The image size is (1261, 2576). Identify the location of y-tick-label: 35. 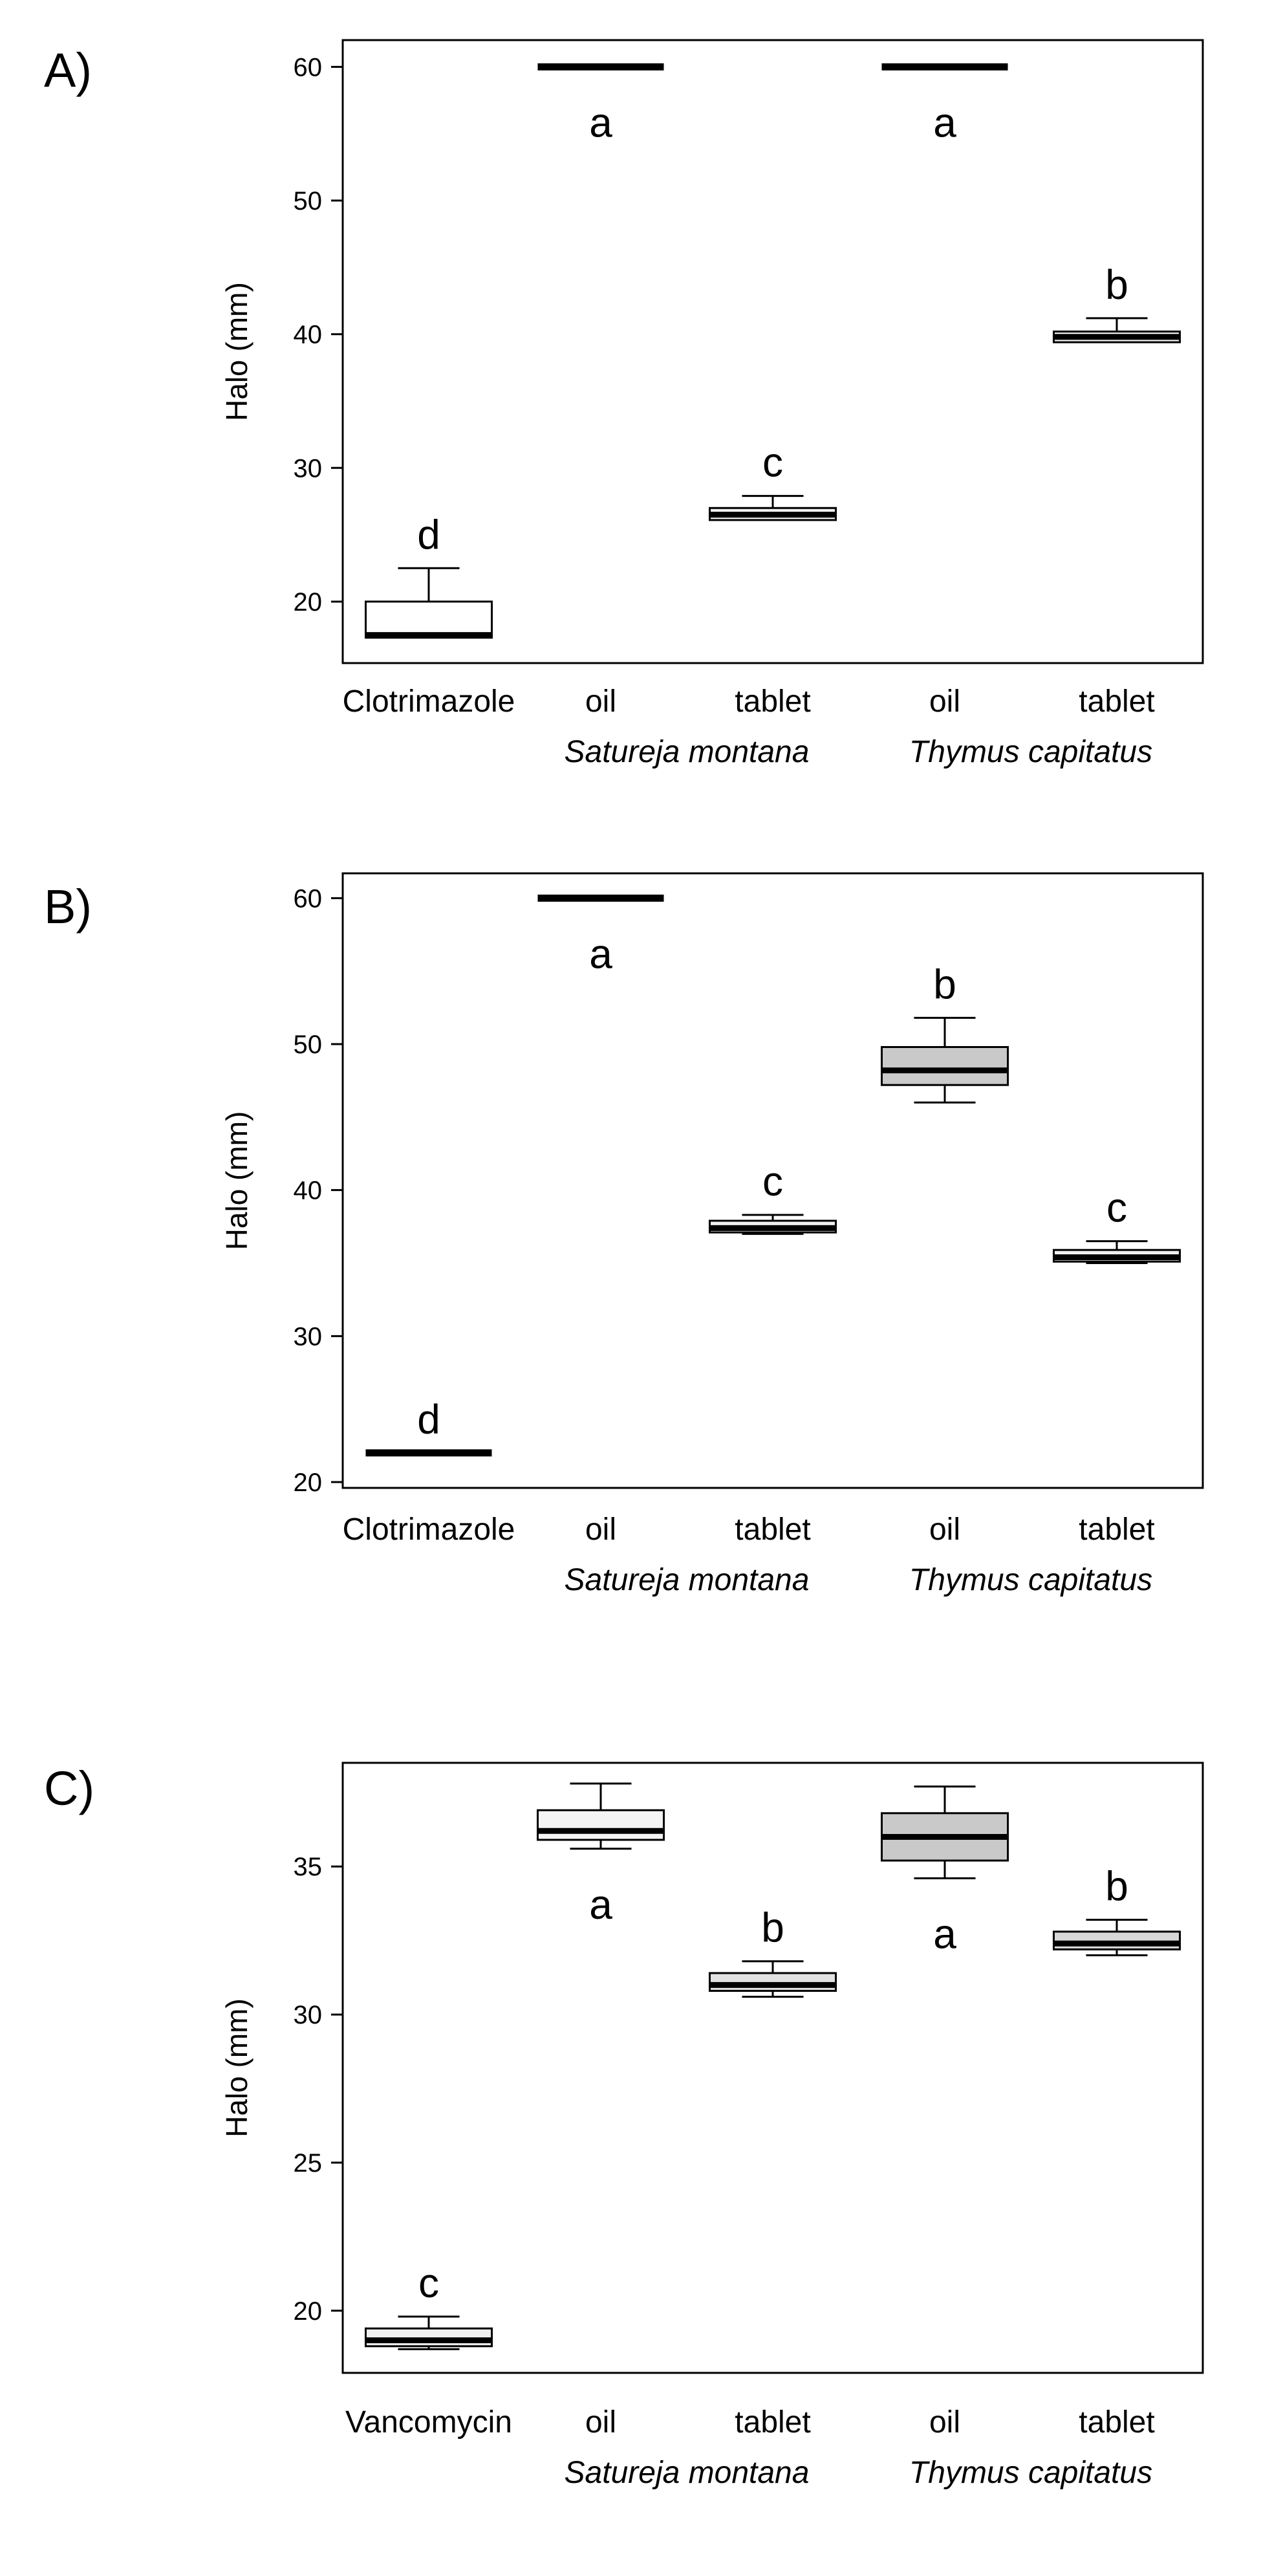
(308, 1867).